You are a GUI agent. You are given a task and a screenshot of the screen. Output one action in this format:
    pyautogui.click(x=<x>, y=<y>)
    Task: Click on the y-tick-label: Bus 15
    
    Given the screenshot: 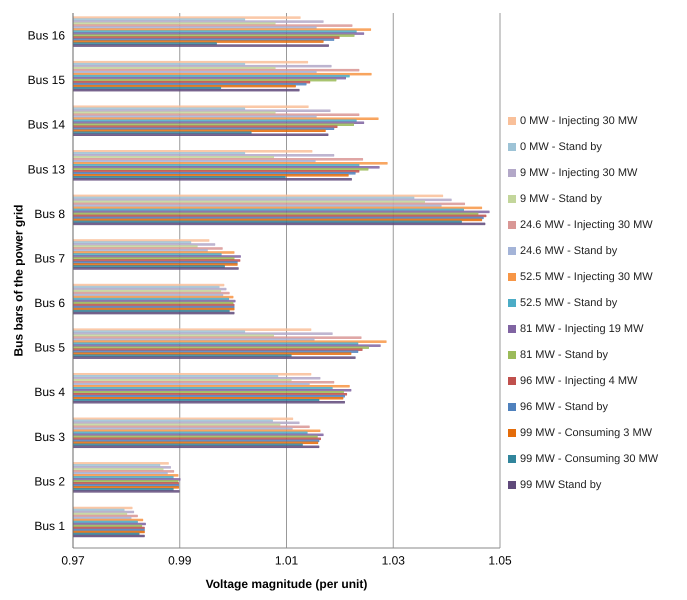 What is the action you would take?
    pyautogui.click(x=47, y=80)
    